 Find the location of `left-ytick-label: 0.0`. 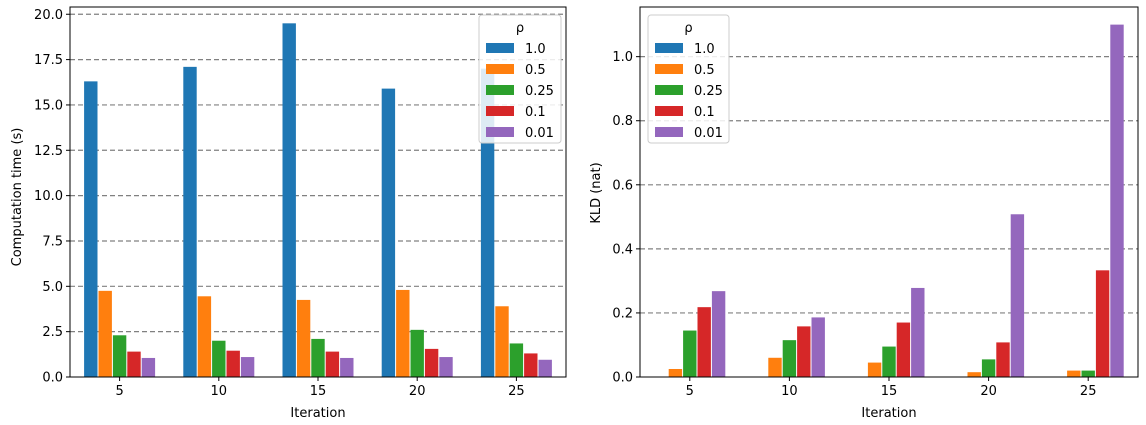

left-ytick-label: 0.0 is located at coordinates (52, 378).